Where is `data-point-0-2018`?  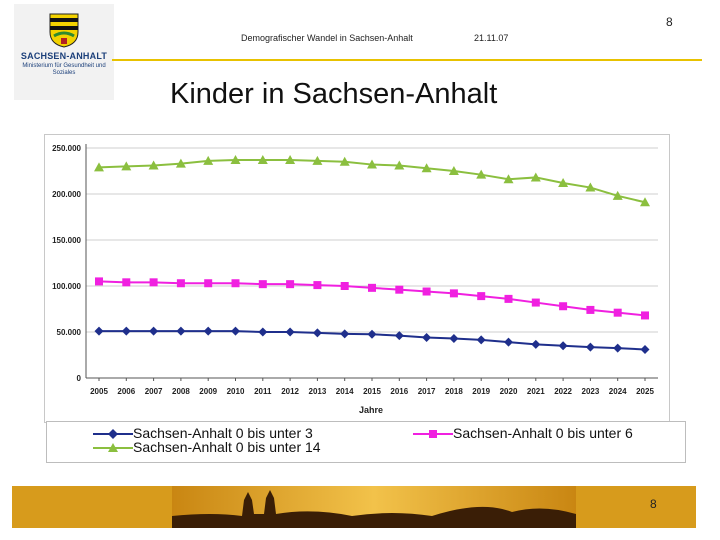
data-point-0-2018 is located at coordinates (454, 338).